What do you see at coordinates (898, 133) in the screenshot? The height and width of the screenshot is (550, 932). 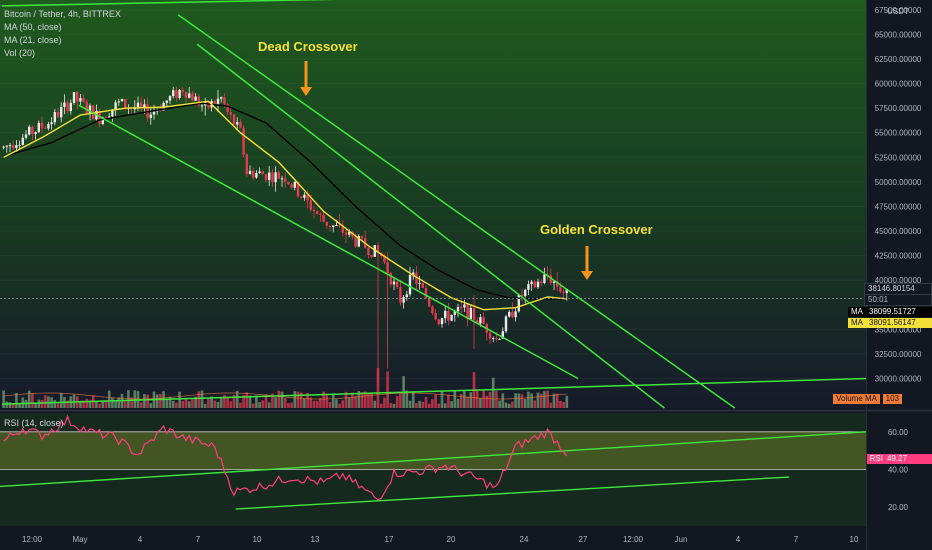 I see `price-tick-label: 55000.00000` at bounding box center [898, 133].